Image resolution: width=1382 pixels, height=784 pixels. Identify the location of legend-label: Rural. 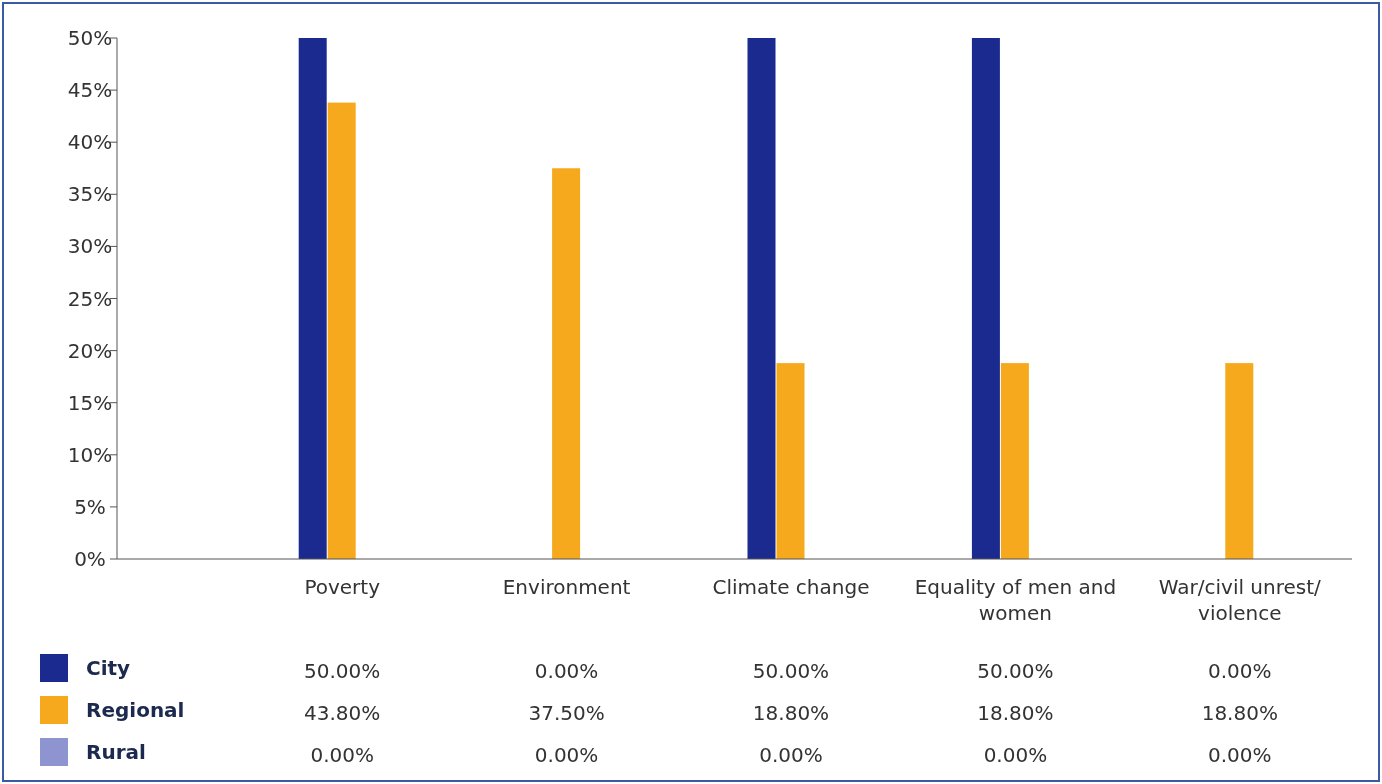
(116, 752).